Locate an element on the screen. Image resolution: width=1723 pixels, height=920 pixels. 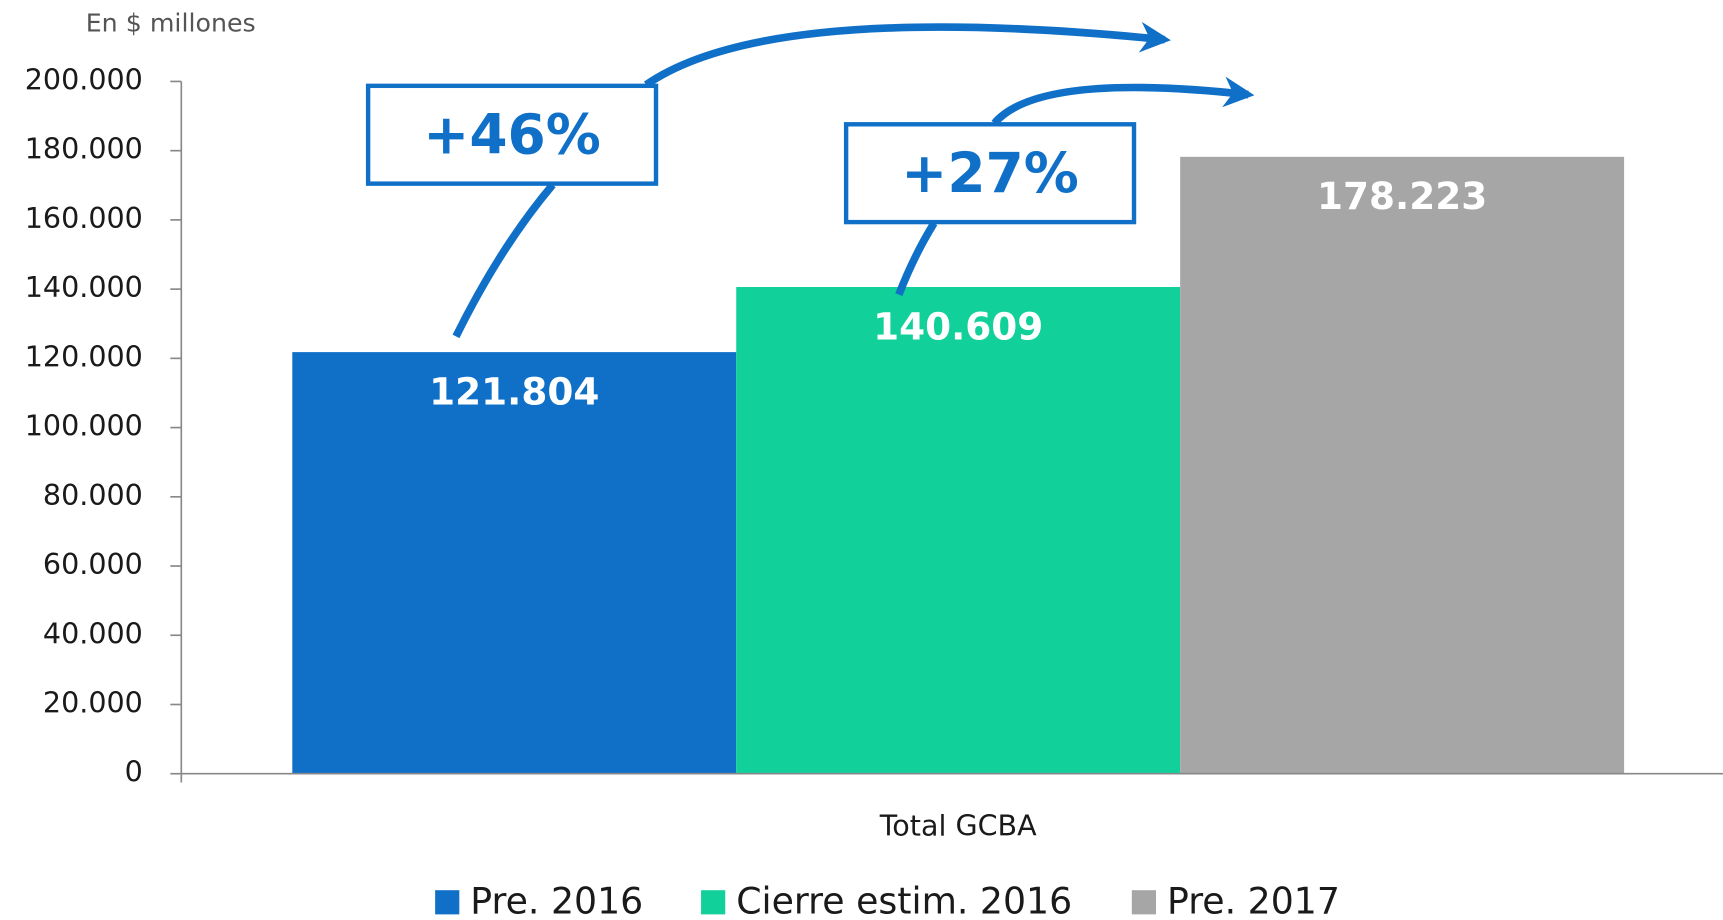
annotation: +46% is located at coordinates (512, 135).